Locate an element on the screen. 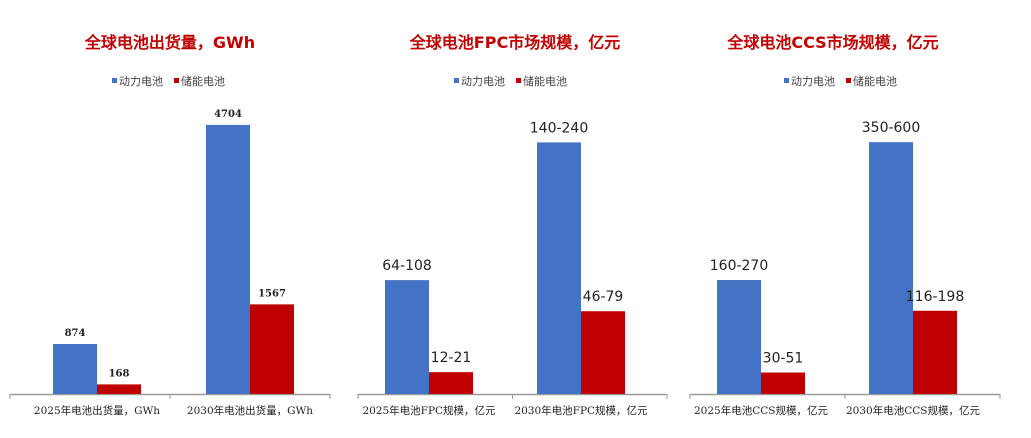  chart-title: 全球电池出货量，GWh is located at coordinates (169, 42).